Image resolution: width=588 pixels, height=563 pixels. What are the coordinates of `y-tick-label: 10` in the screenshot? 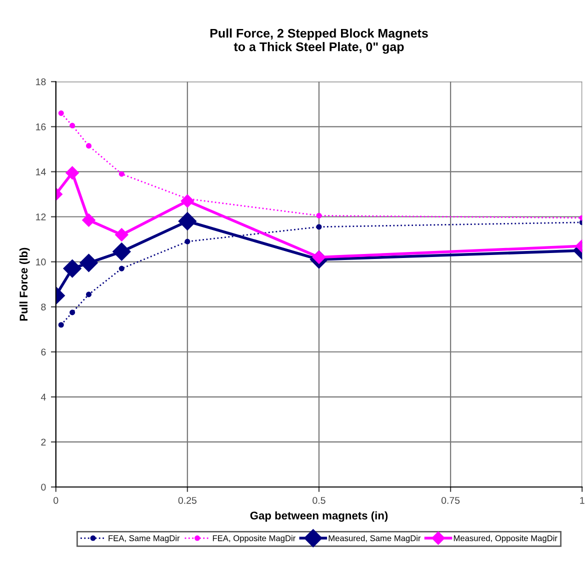 It's located at (41, 262).